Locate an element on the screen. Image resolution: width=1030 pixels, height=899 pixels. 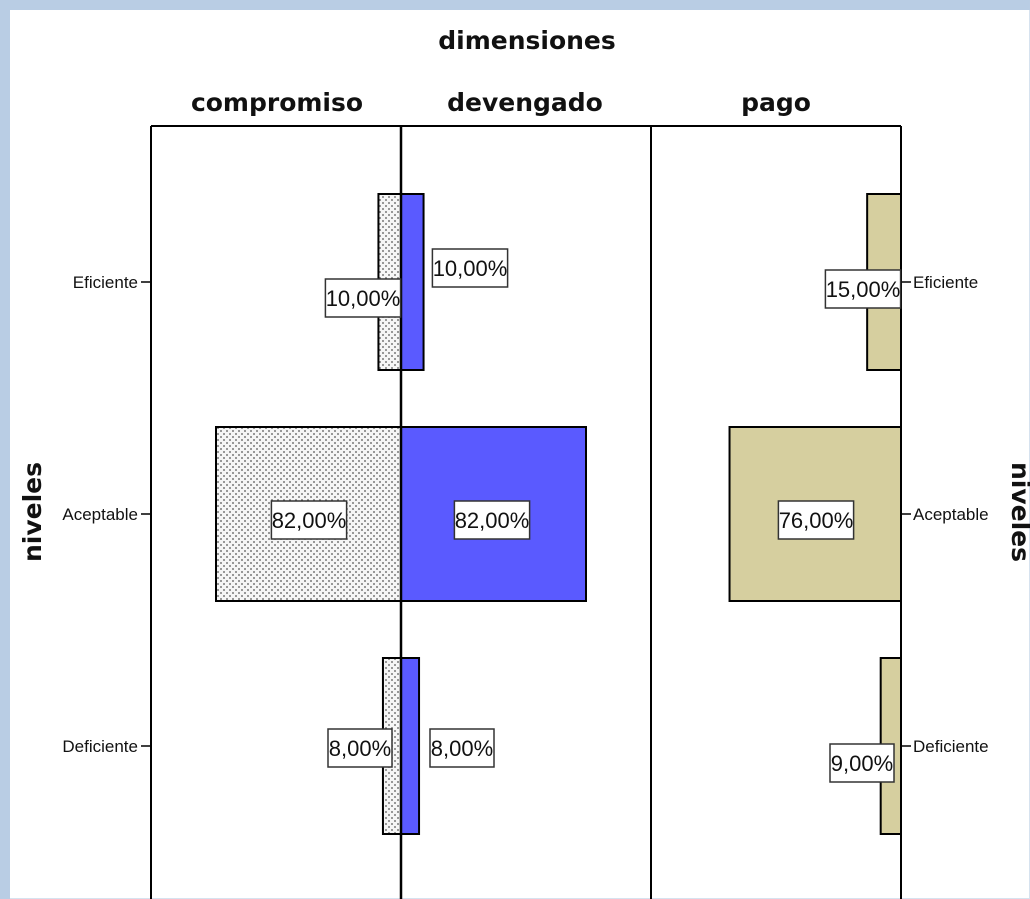
tick-label-right-deficiente: Deficiente is located at coordinates (951, 746).